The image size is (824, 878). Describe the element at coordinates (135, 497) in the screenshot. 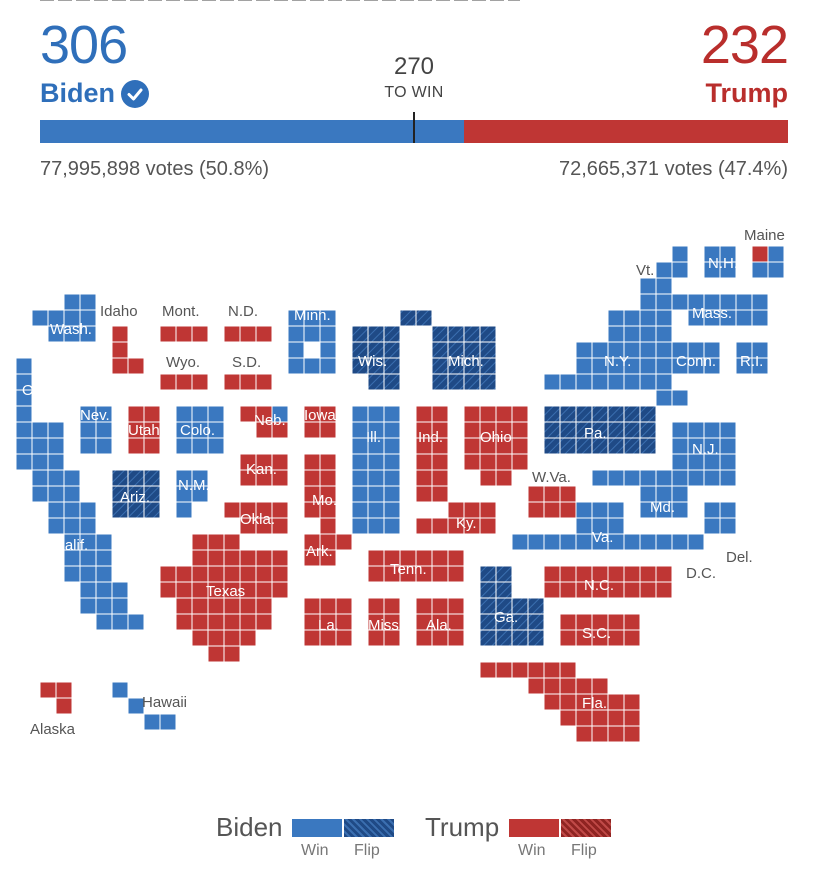

I see `state-label-ariz: Ariz.` at that location.